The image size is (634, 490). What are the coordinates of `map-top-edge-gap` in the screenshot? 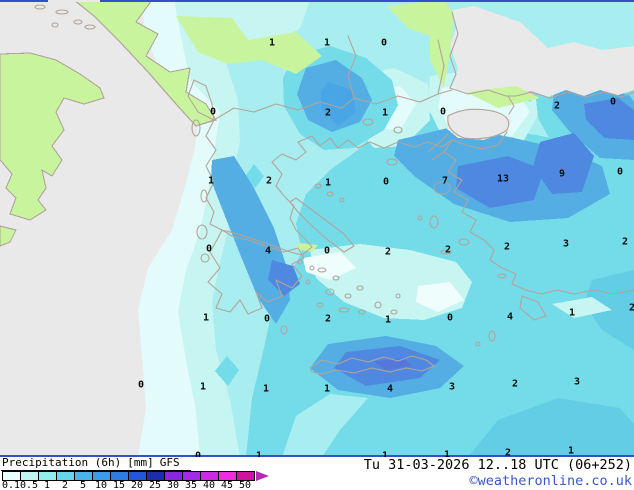 It's located at (74, 1).